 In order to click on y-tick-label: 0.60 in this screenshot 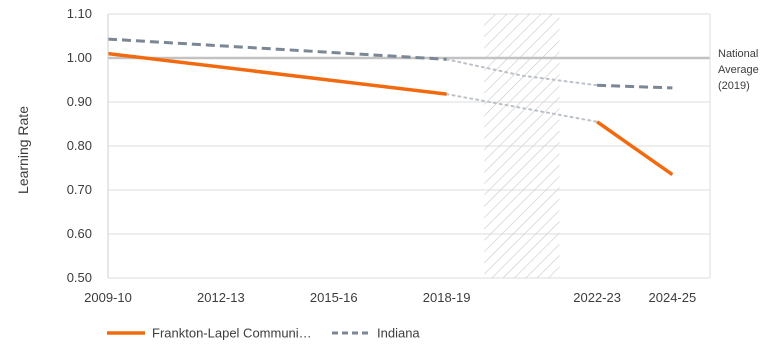, I will do `click(79, 233)`.